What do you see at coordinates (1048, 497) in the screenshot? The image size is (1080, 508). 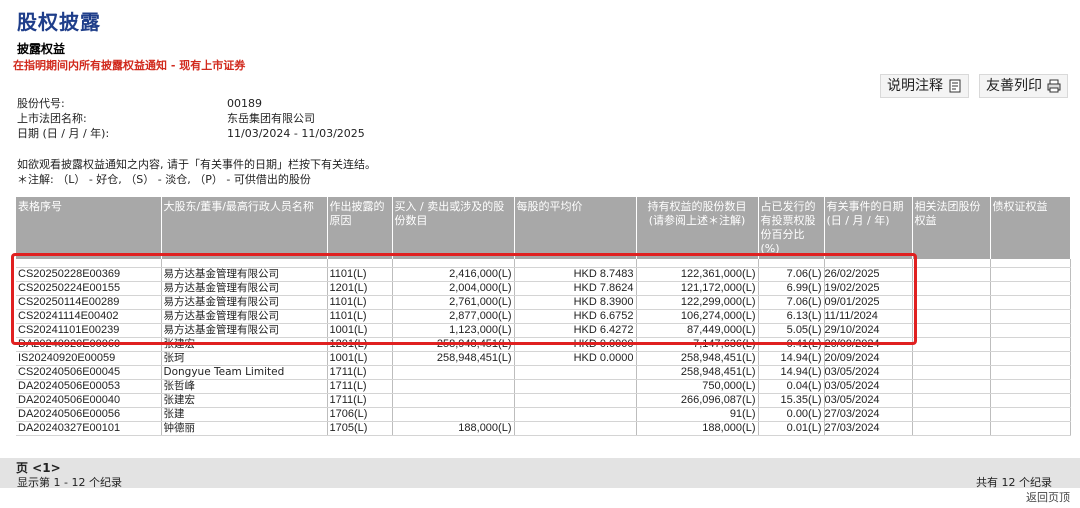 I see `back-to-top-link: 返回页顶` at bounding box center [1048, 497].